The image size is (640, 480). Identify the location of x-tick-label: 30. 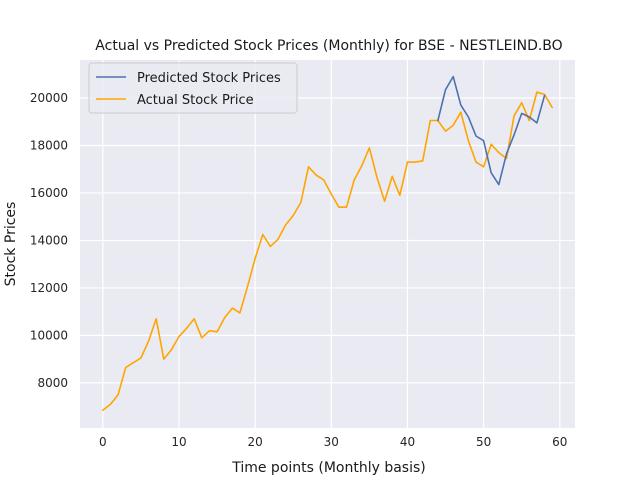
(331, 442).